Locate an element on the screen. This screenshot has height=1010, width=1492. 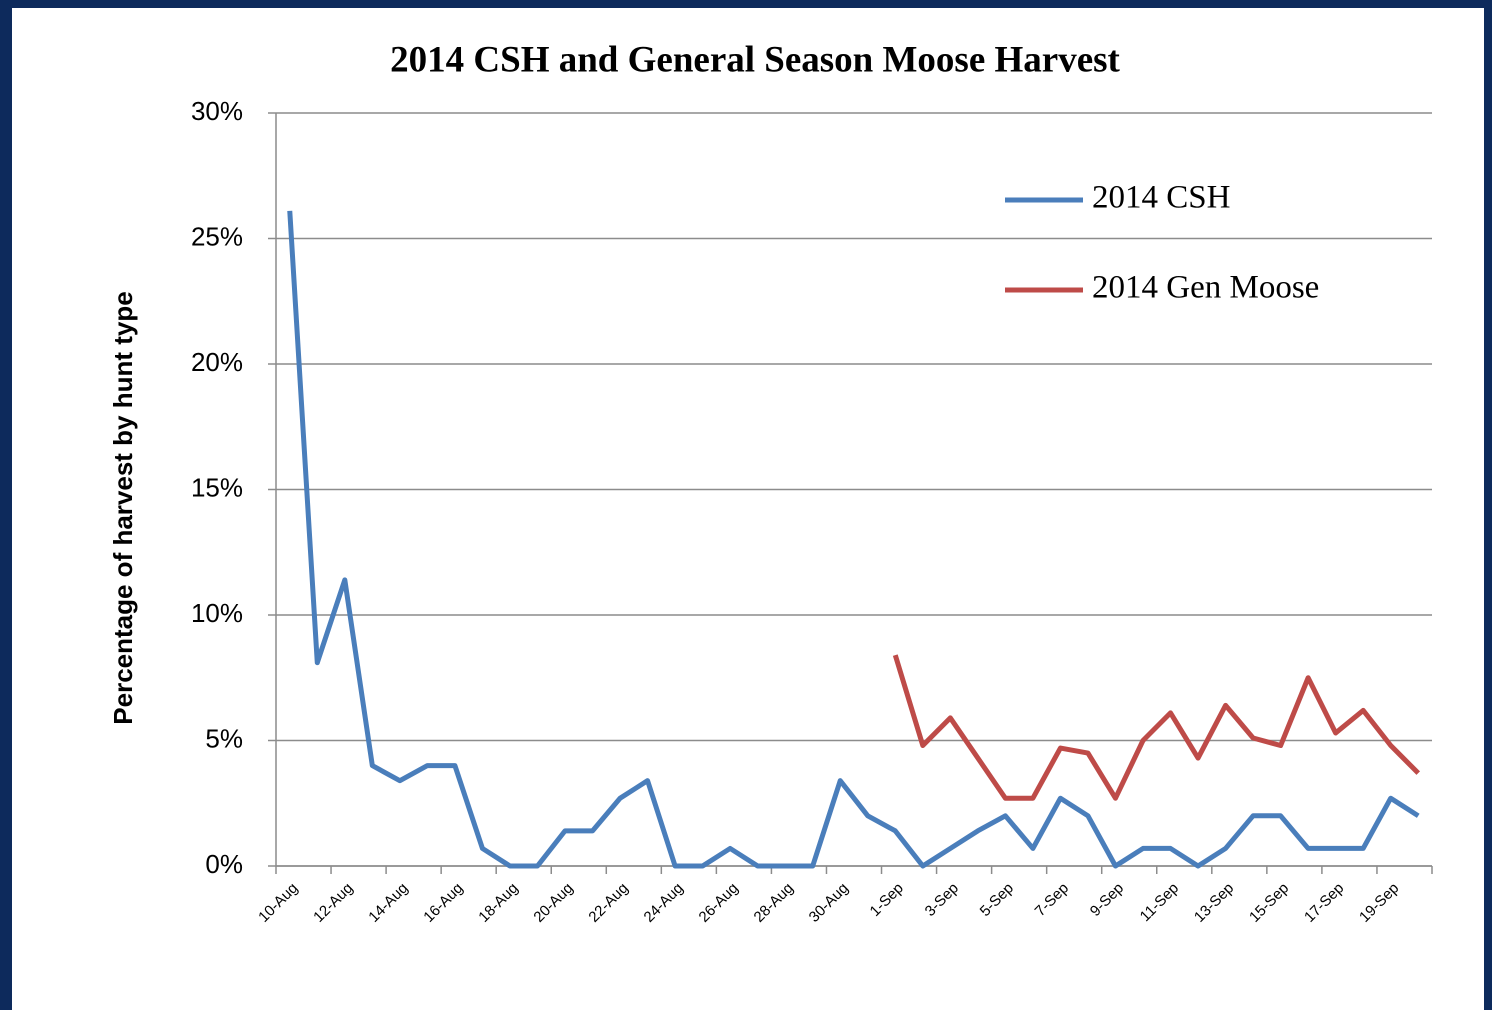
y-tick-label: 20% is located at coordinates (217, 362).